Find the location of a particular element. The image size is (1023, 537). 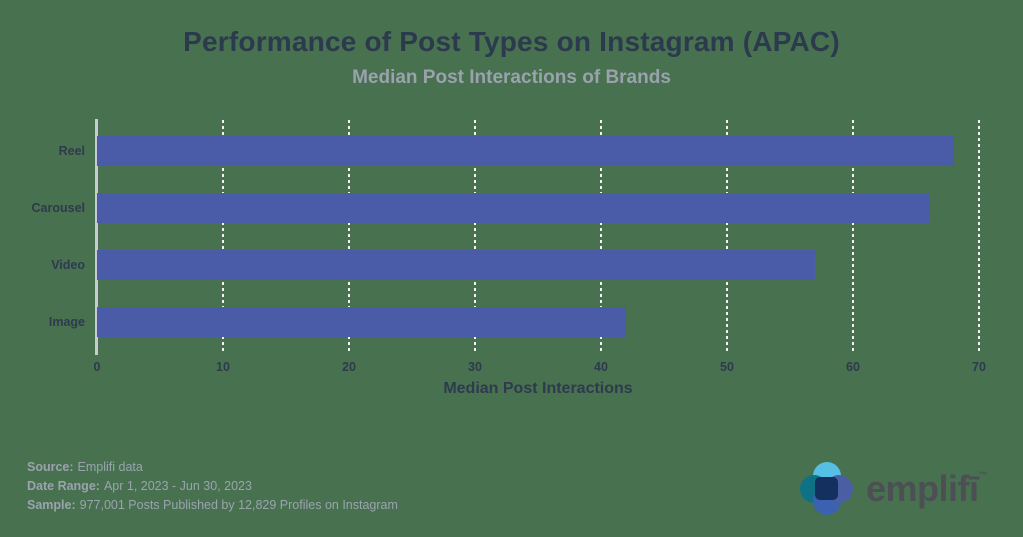

x-axis-tick-labels: 0 10 20 30 40 50 60 70 is located at coordinates (539, 368).